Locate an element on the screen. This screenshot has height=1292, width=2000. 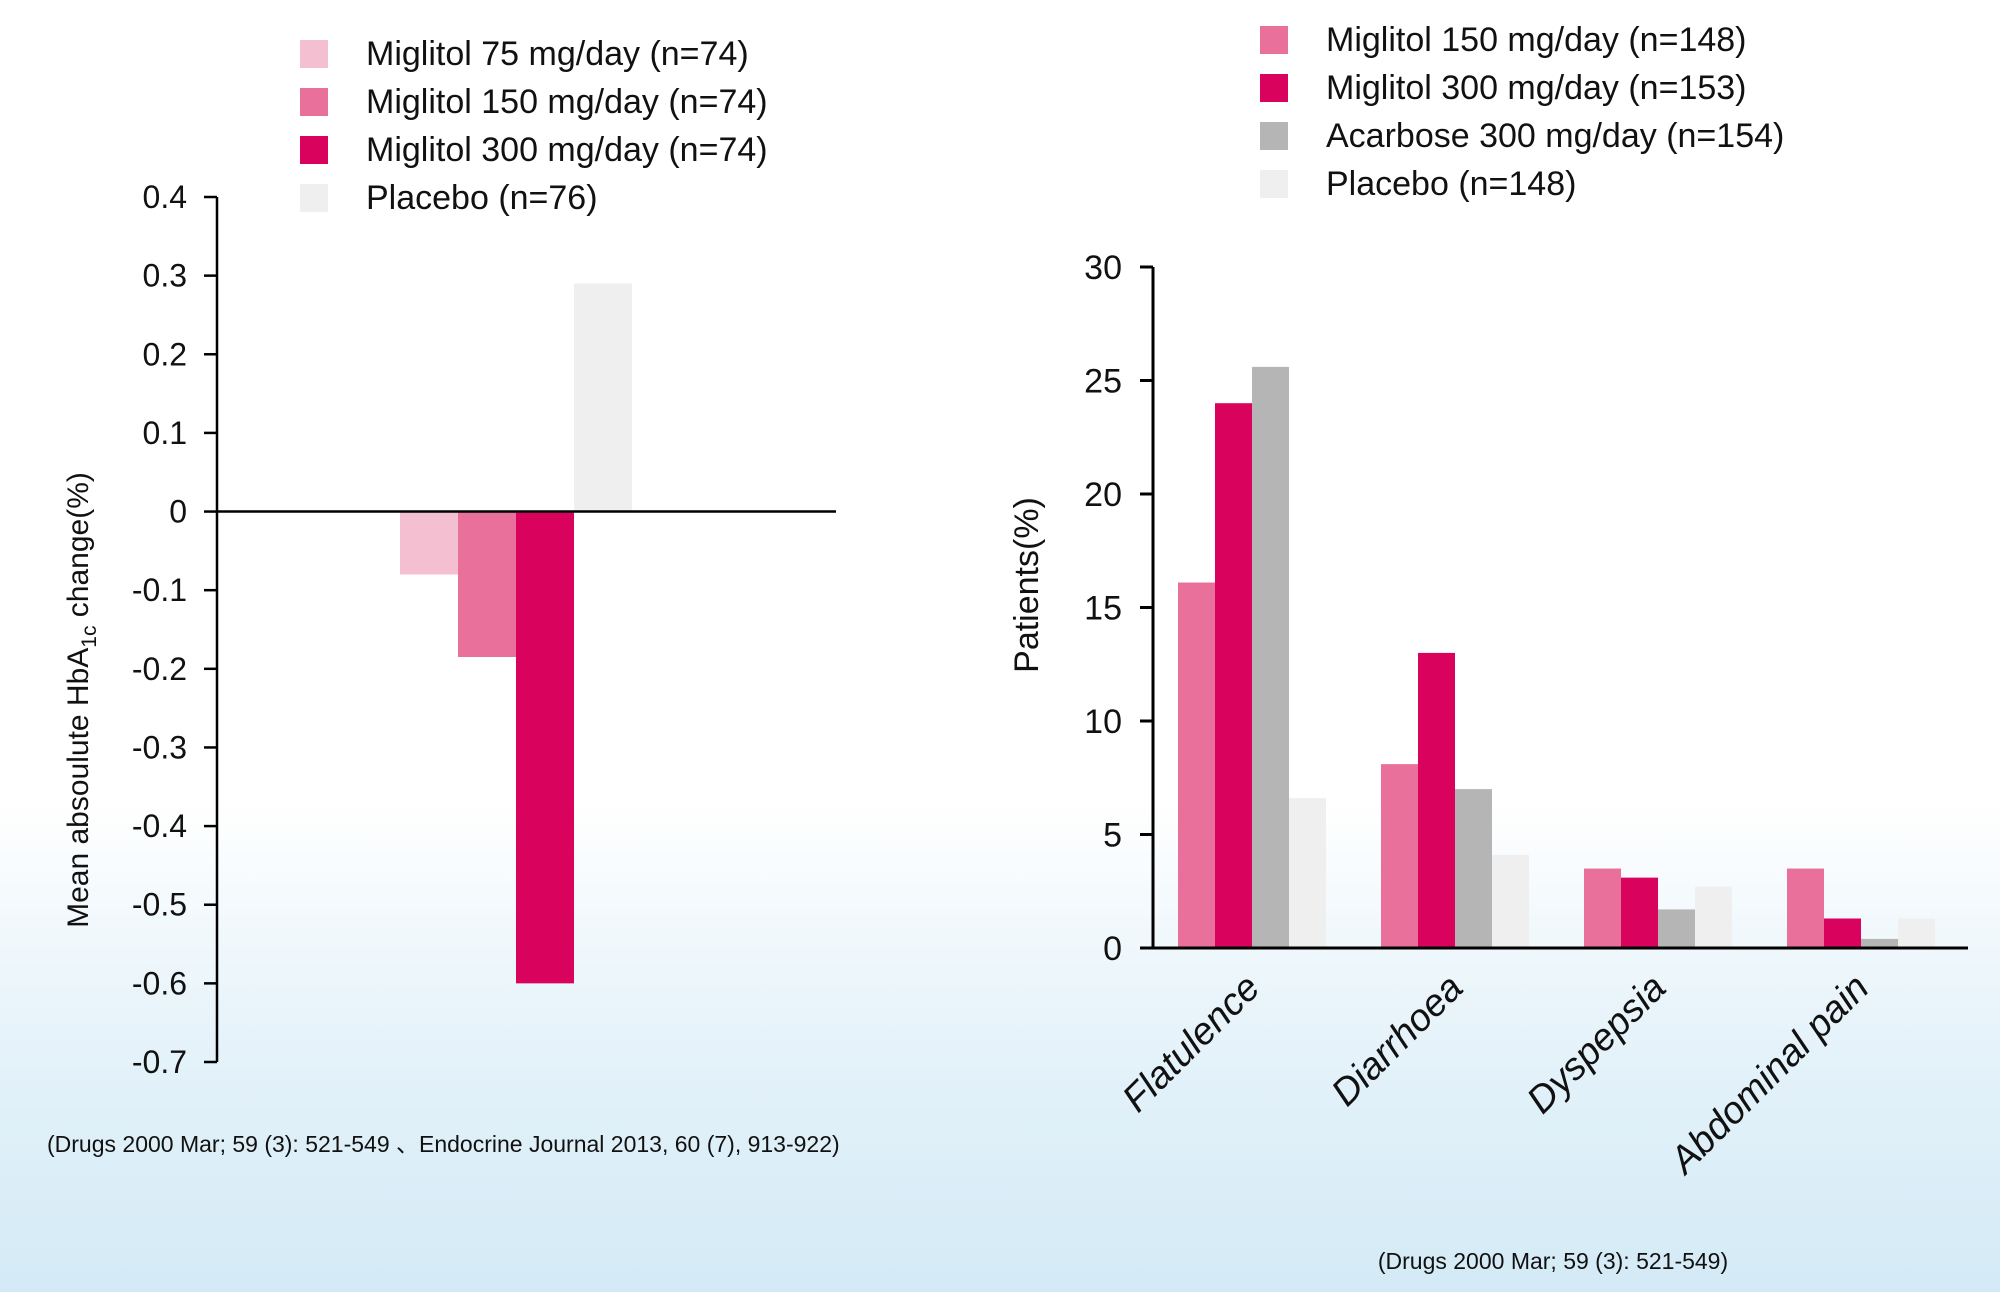
hba1c-y-tick-label: 0.1 is located at coordinates (165, 433).